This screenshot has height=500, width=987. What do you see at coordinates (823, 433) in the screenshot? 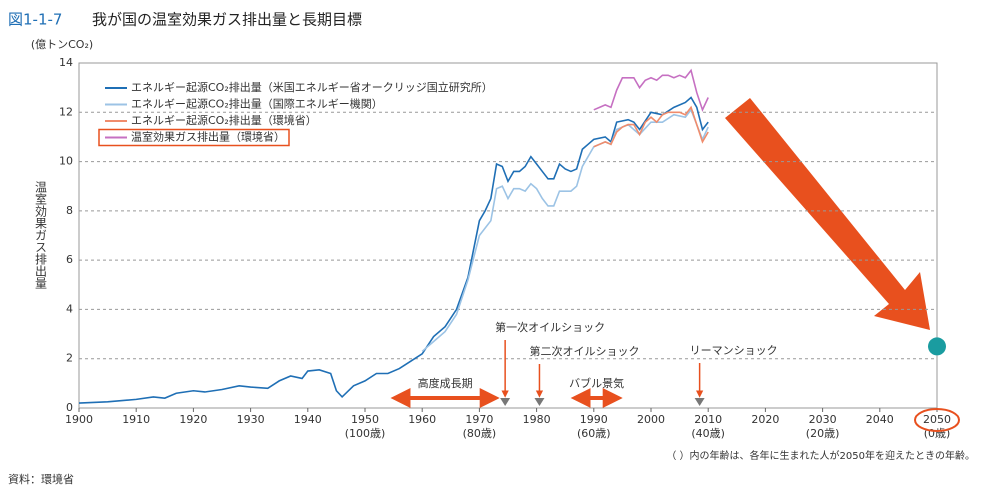
I see `x-tick-age: (20歳)` at bounding box center [823, 433].